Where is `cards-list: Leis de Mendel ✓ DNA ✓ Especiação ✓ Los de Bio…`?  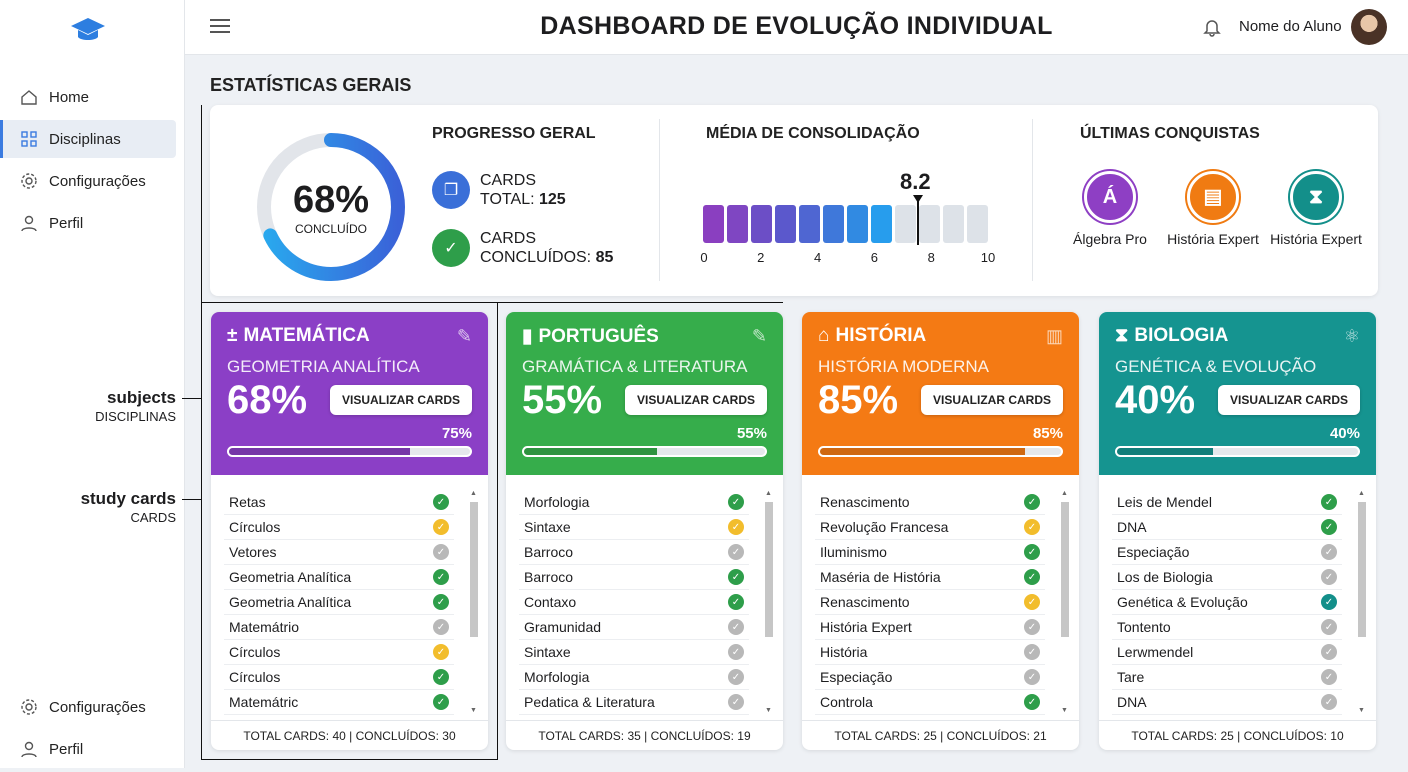
cards-list: Leis de Mendel ✓ DNA ✓ Especiação ✓ Los de Bio… is located at coordinates (1227, 602).